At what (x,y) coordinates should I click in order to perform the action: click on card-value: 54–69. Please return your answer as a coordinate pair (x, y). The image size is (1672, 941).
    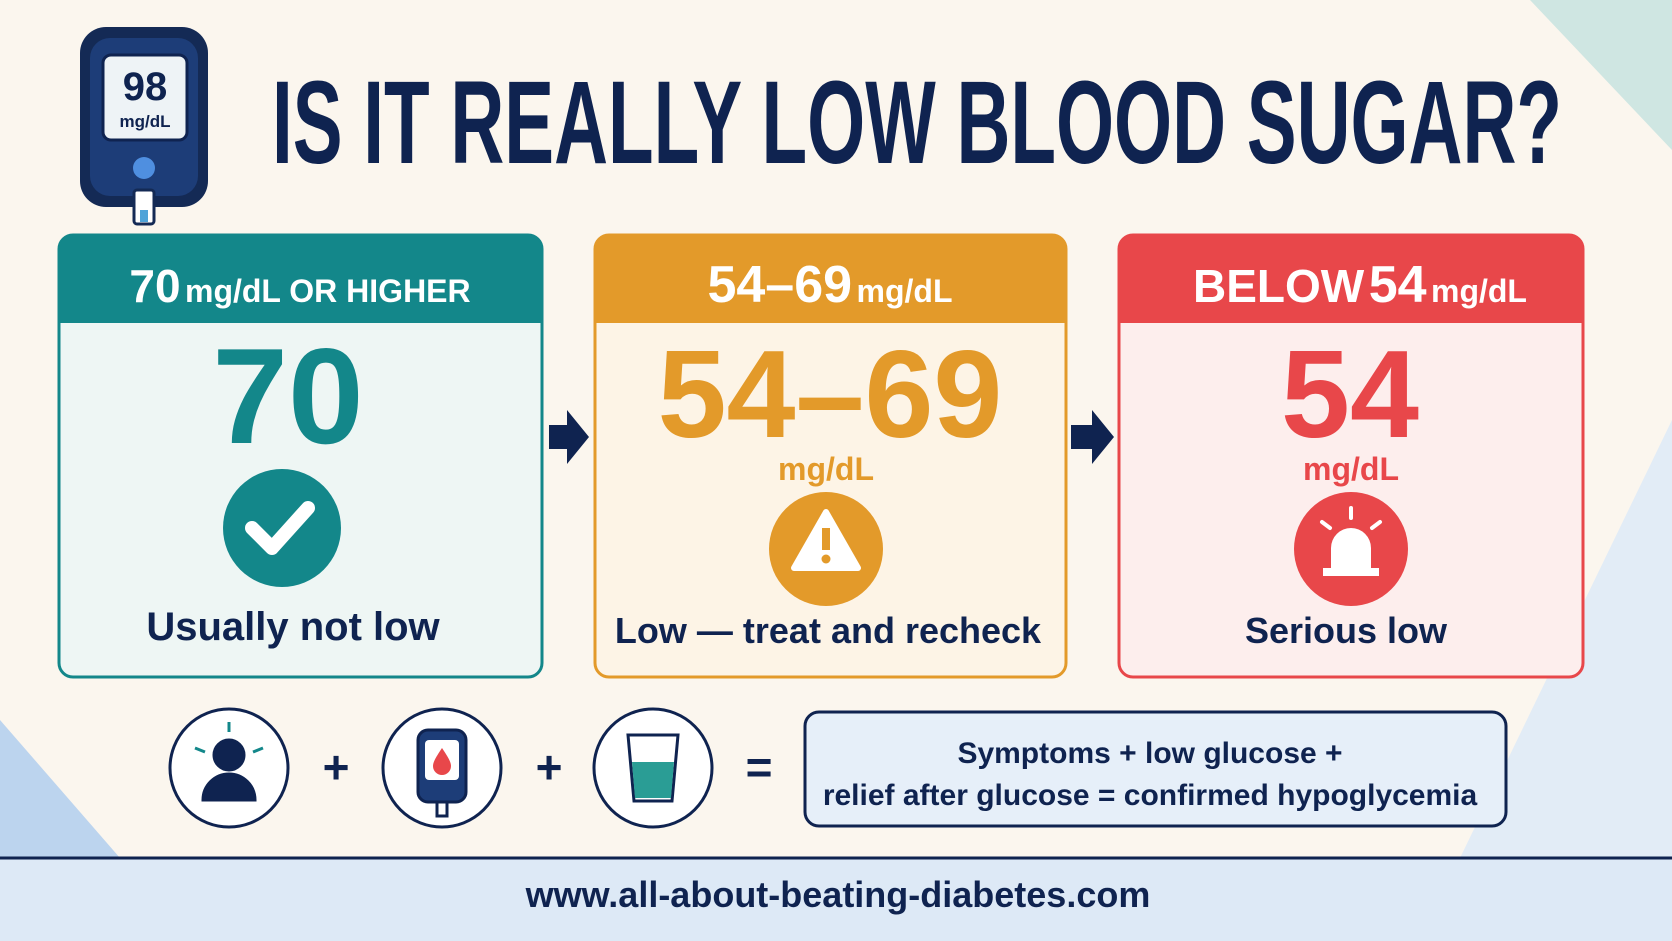
    Looking at the image, I should click on (830, 395).